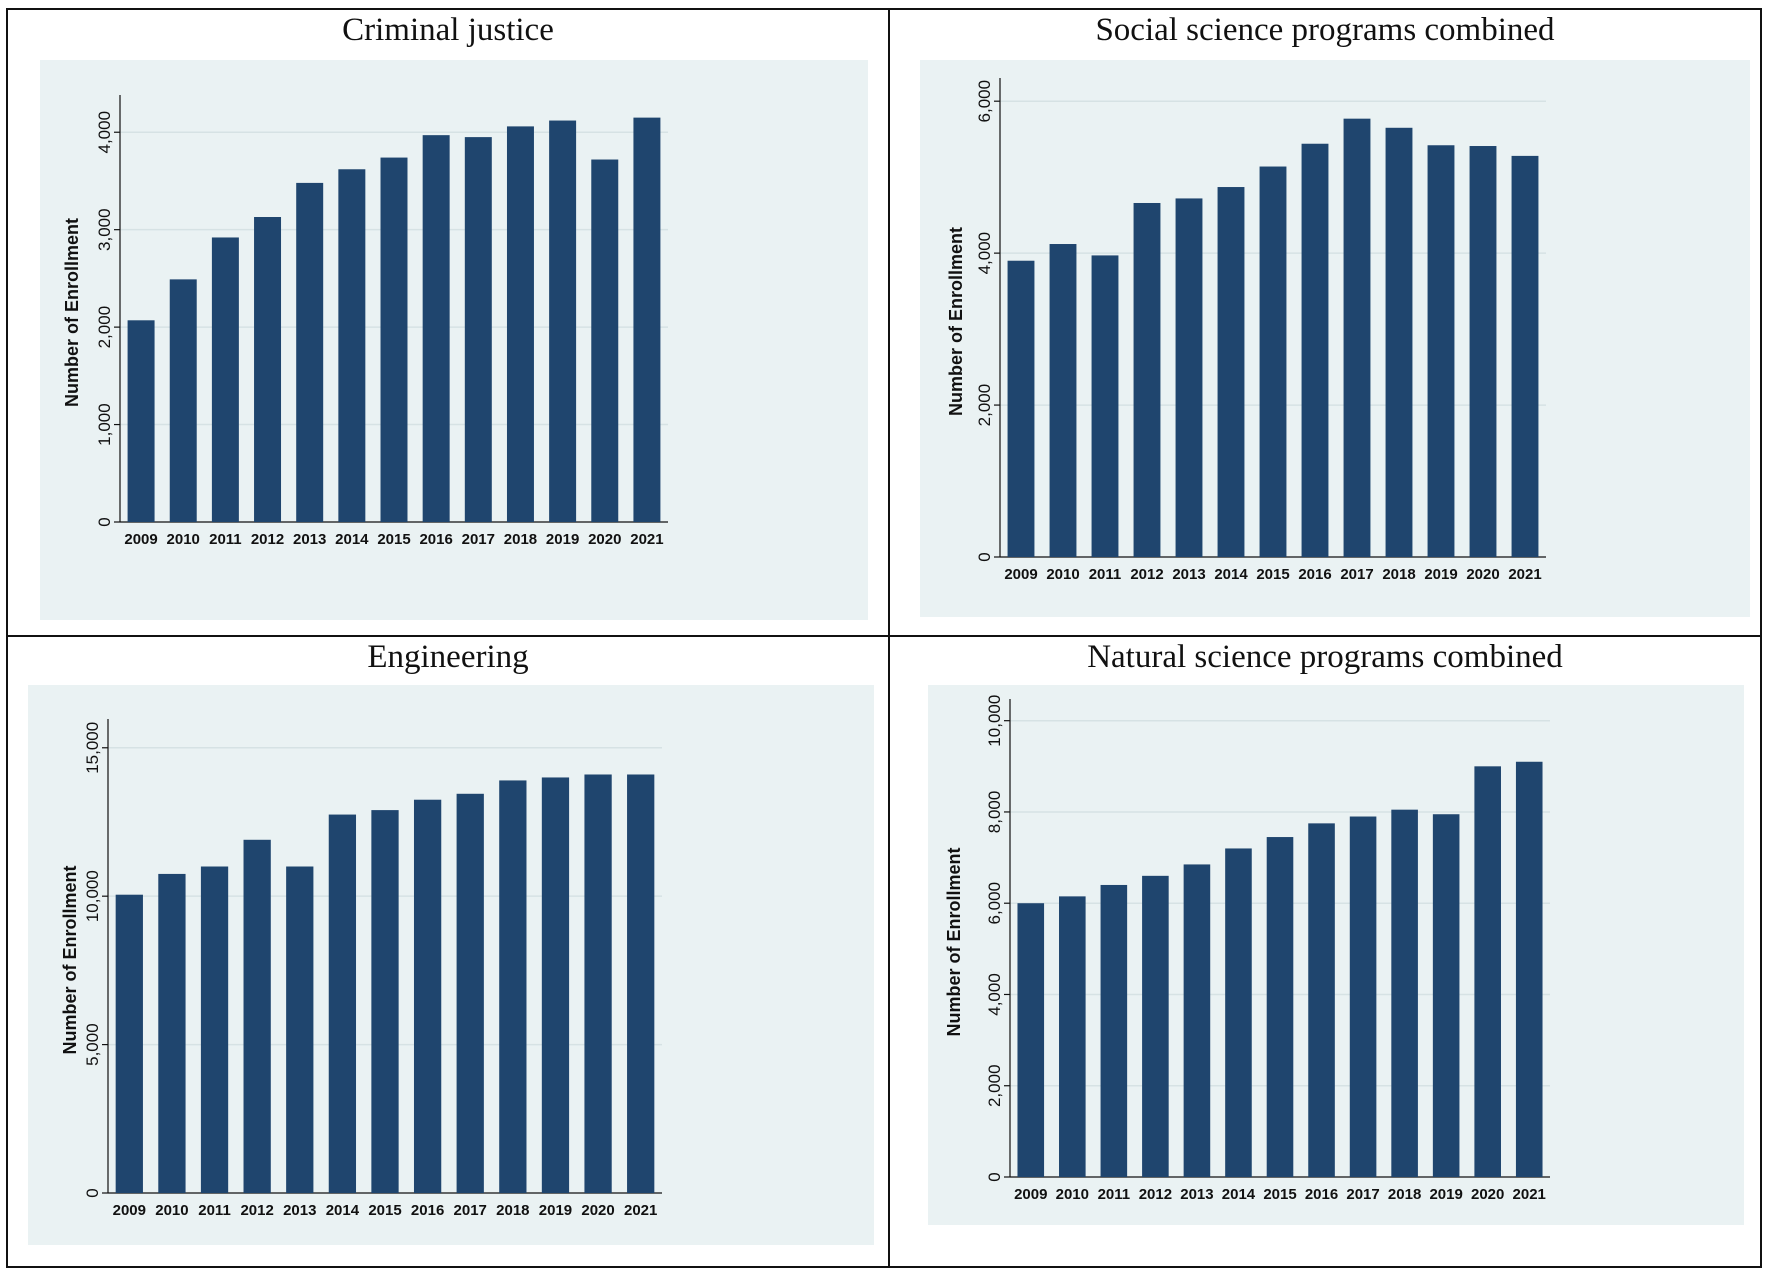 The width and height of the screenshot is (1772, 1277). I want to click on y-tick-label: 3,000, so click(104, 229).